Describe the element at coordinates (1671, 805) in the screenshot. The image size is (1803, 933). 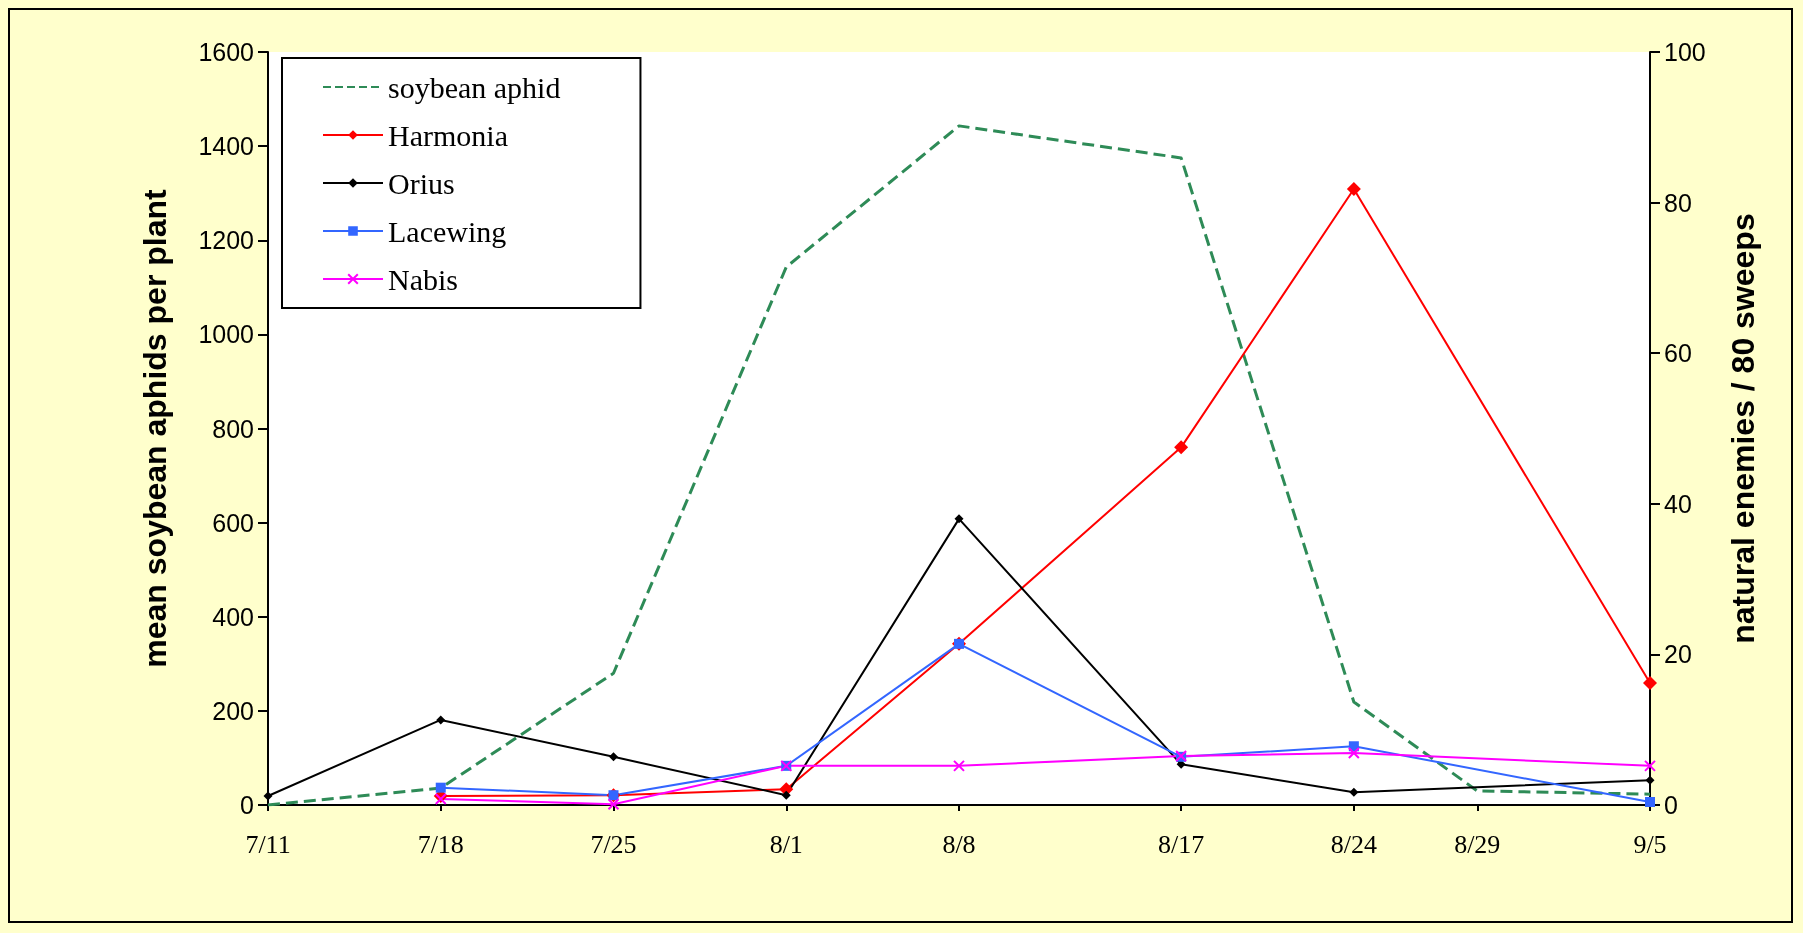
I see `y2-tick-label: 0` at that location.